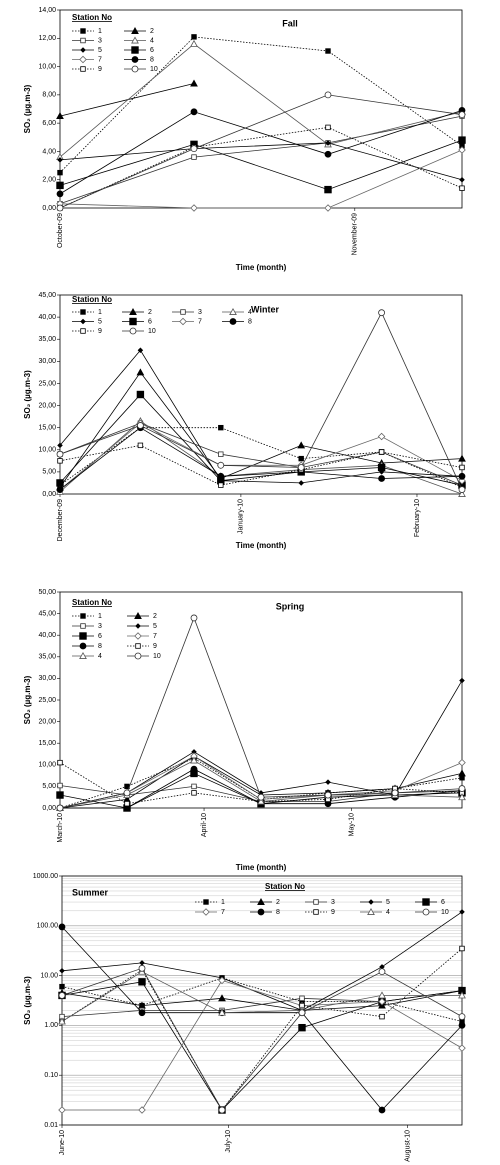  What do you see at coordinates (228, 1141) in the screenshot?
I see `x-tick-label: July-10` at bounding box center [228, 1141].